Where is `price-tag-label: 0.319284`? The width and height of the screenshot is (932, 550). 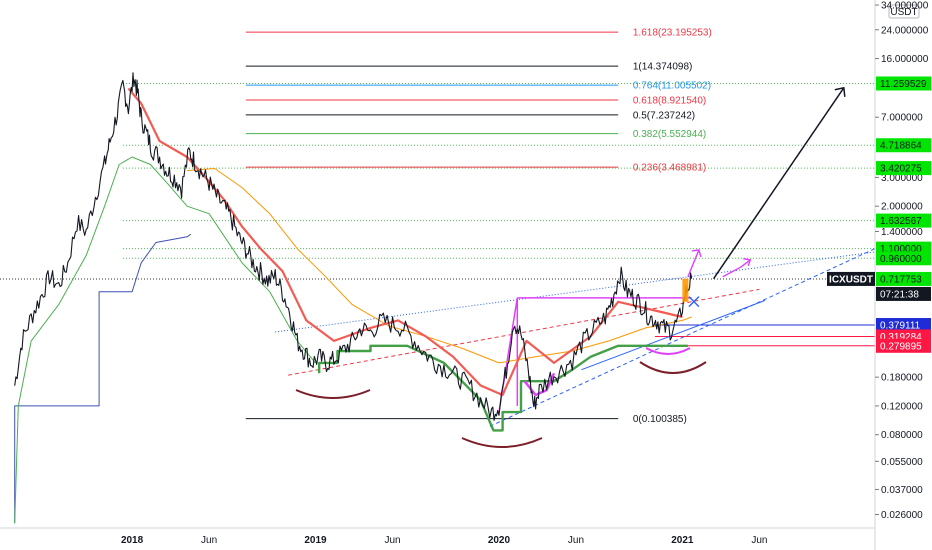
price-tag-label: 0.319284 is located at coordinates (901, 337).